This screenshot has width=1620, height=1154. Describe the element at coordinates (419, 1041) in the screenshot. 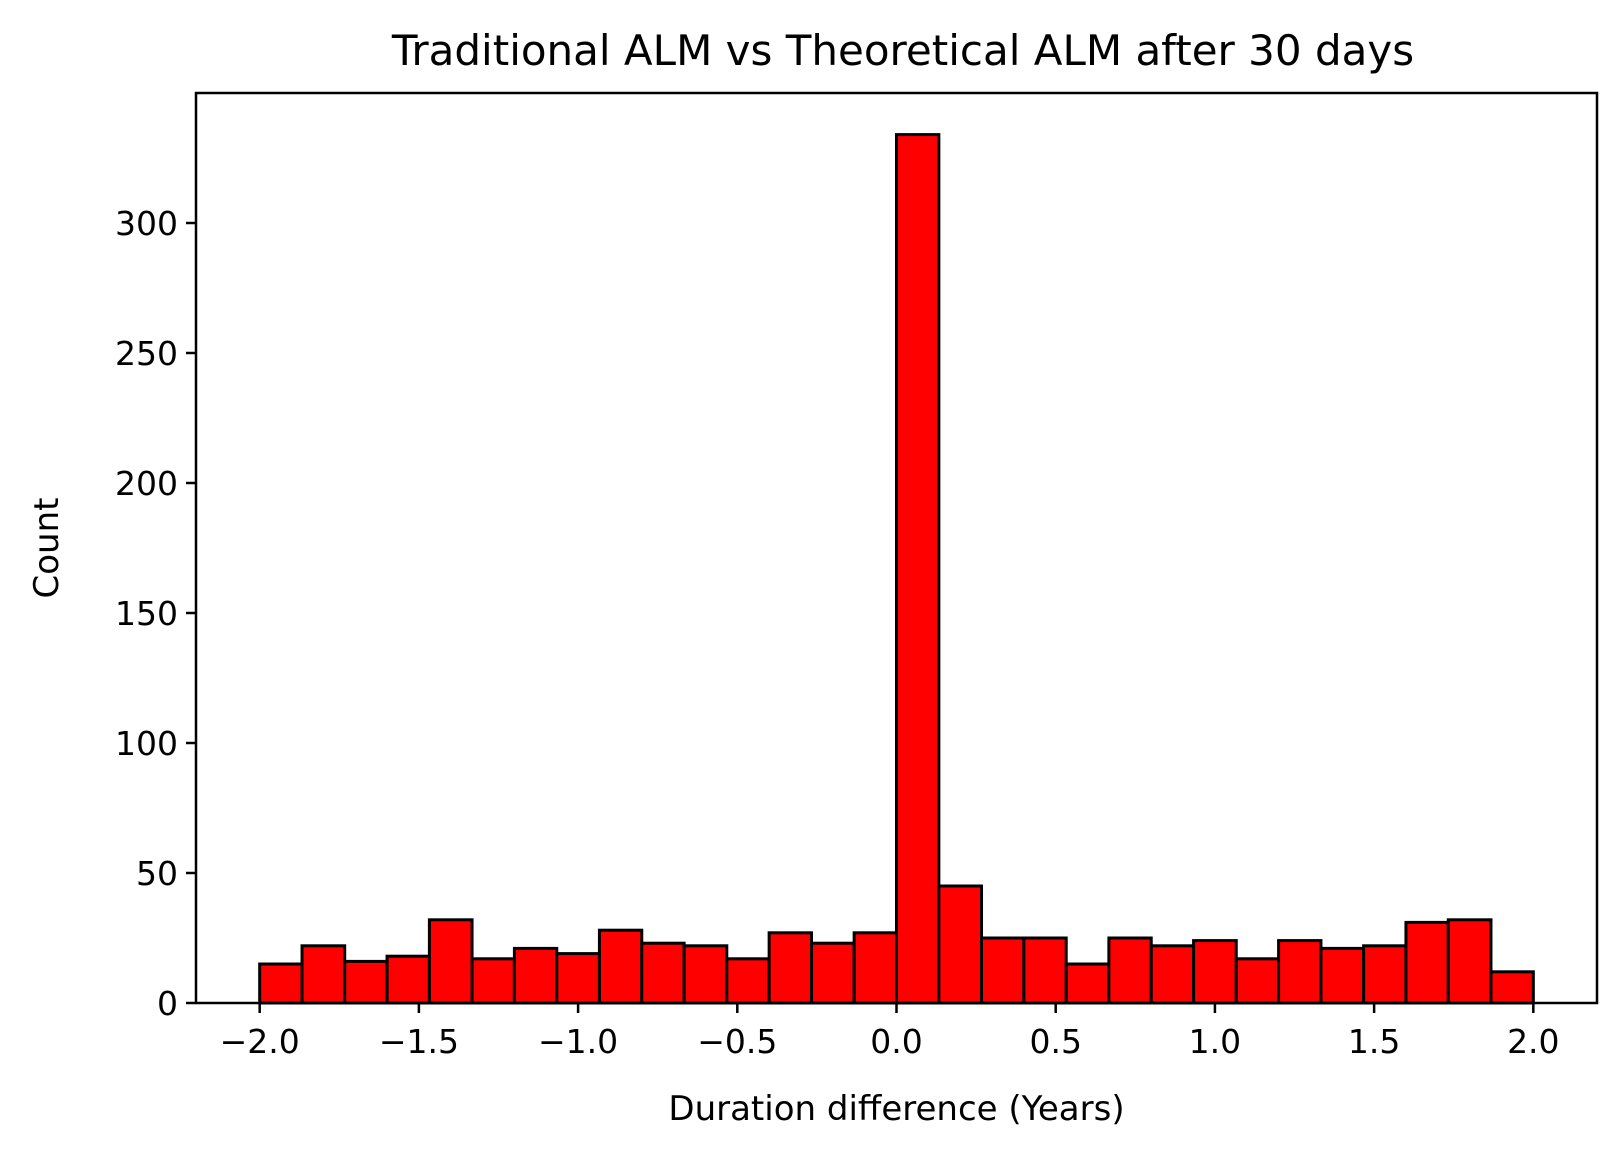

I see `x-tick-label: −1.5` at that location.